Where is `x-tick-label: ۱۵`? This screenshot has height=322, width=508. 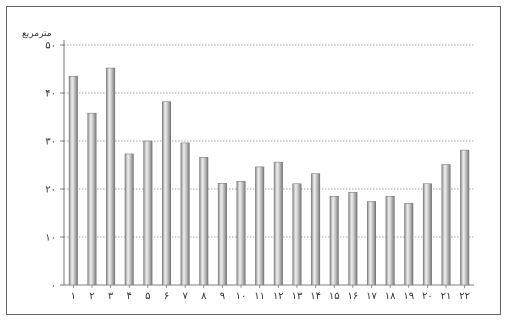 x-tick-label: ۱۵ is located at coordinates (334, 296).